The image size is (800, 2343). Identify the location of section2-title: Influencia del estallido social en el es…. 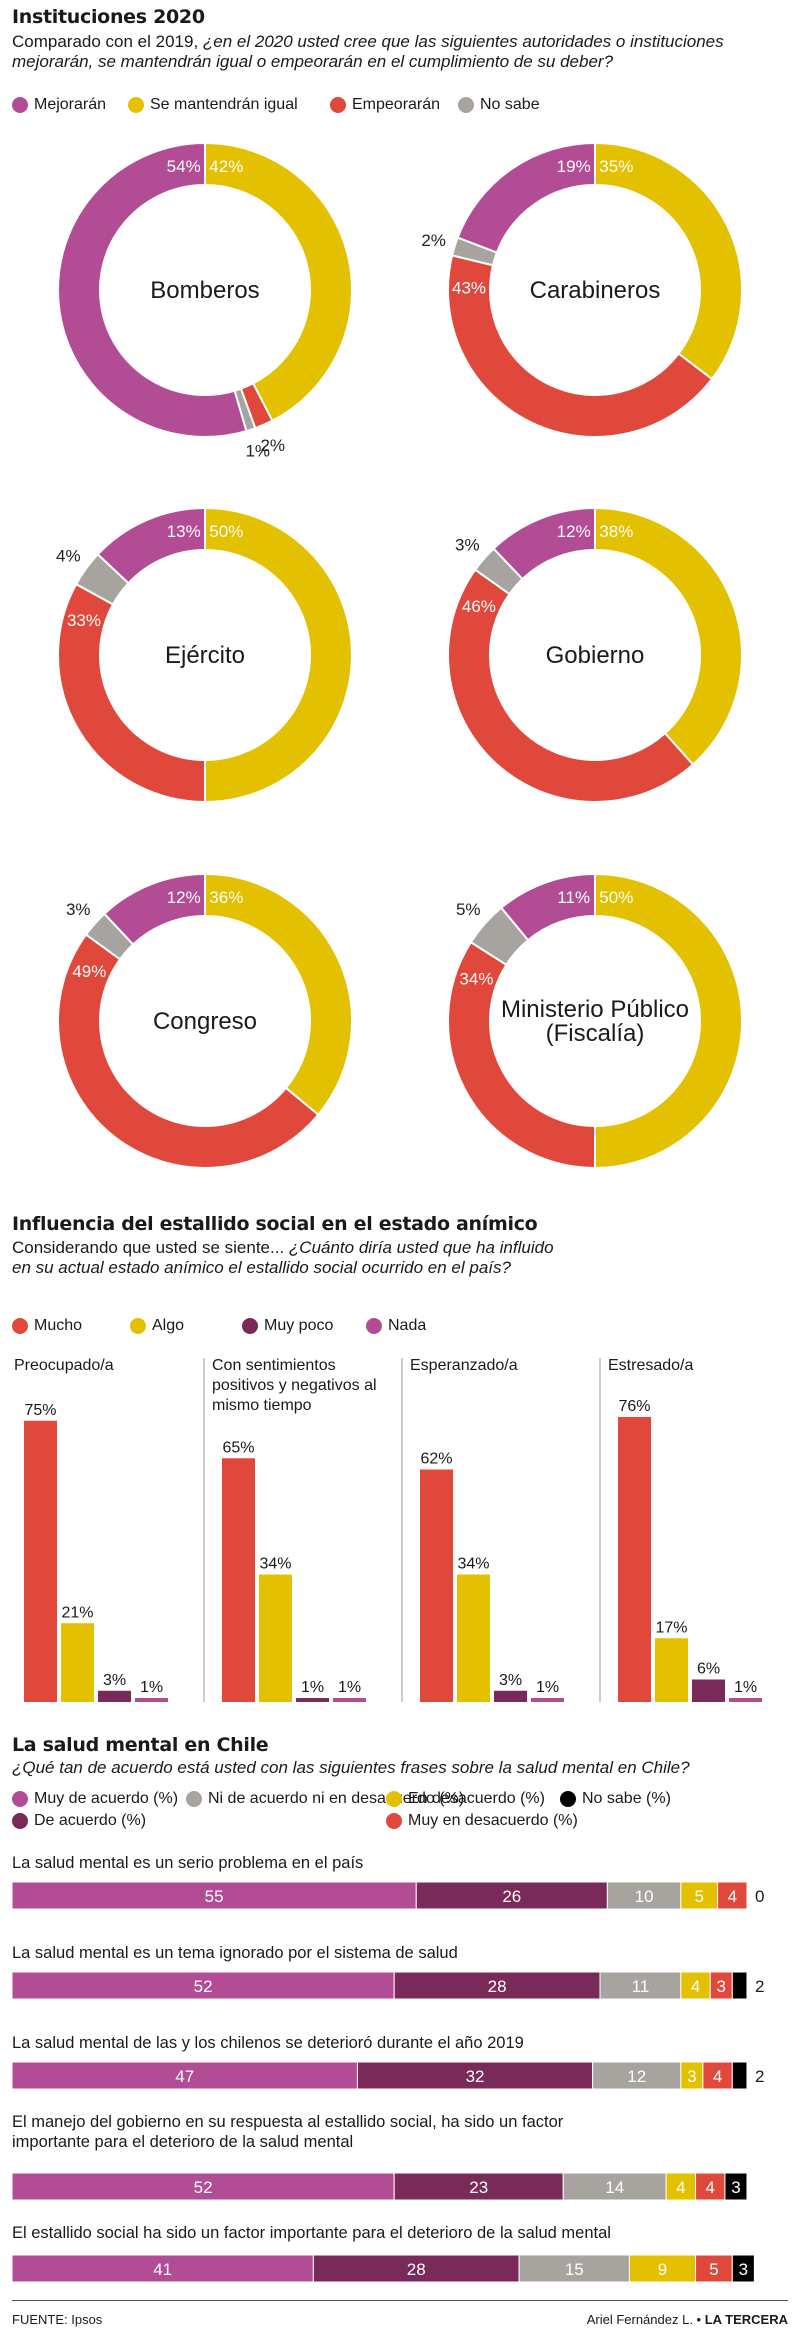
(275, 1224).